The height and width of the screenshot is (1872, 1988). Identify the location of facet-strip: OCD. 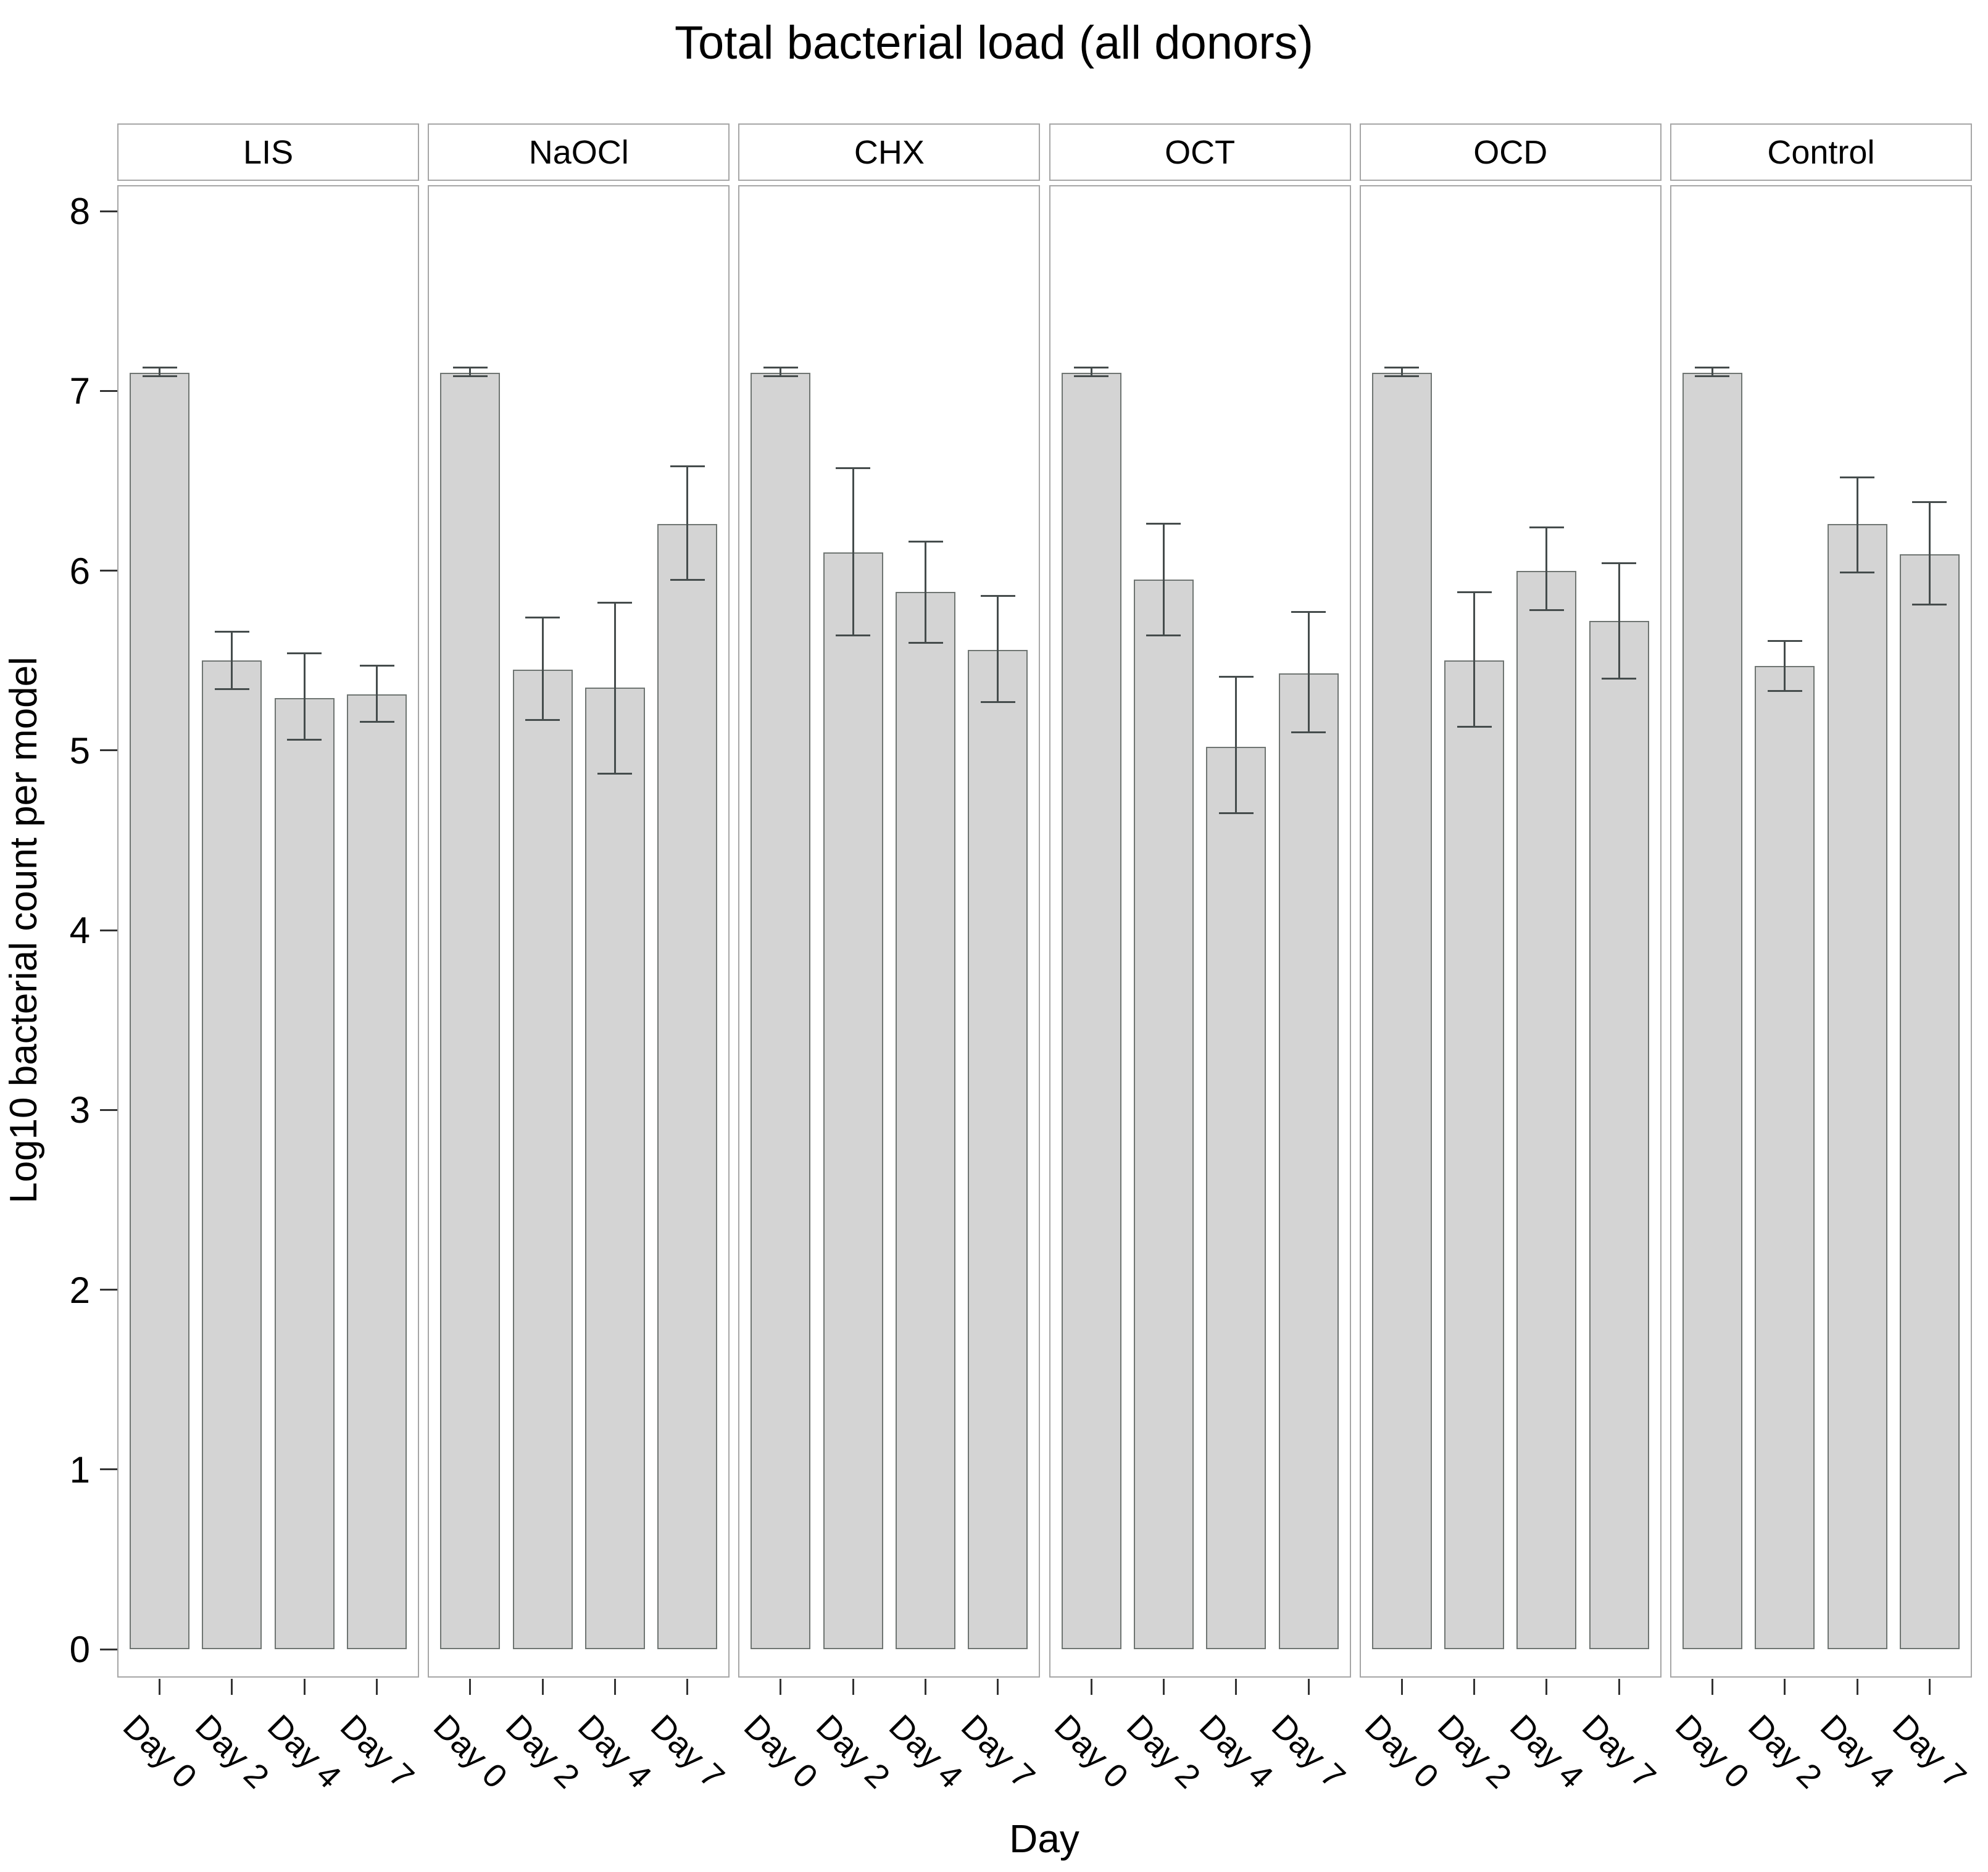
(1510, 152).